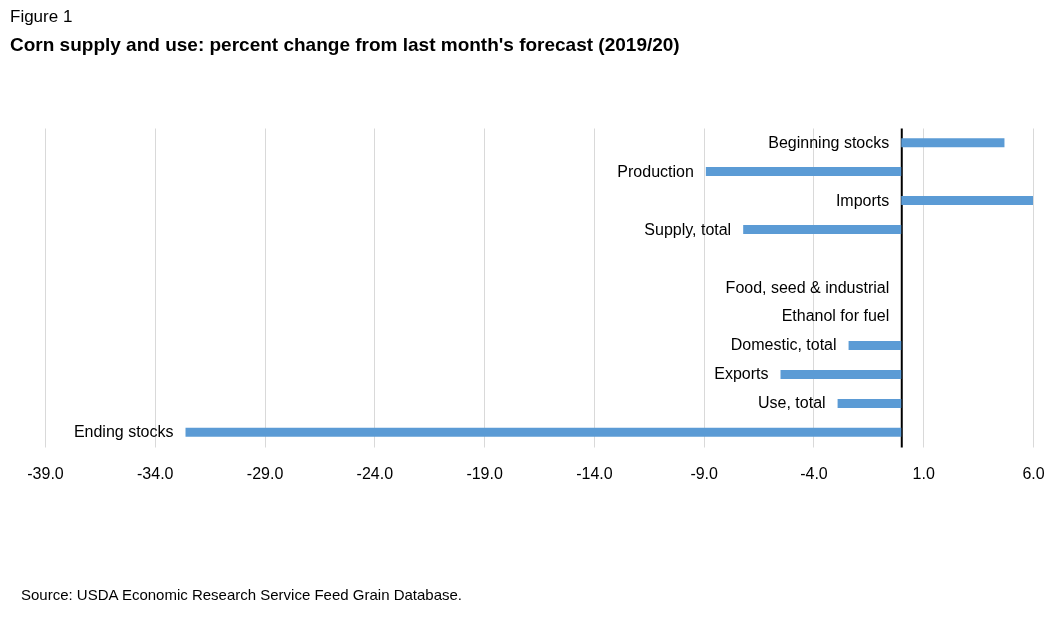 Image resolution: width=1061 pixels, height=620 pixels. Describe the element at coordinates (655, 171) in the screenshot. I see `y-tick-label: Production` at that location.